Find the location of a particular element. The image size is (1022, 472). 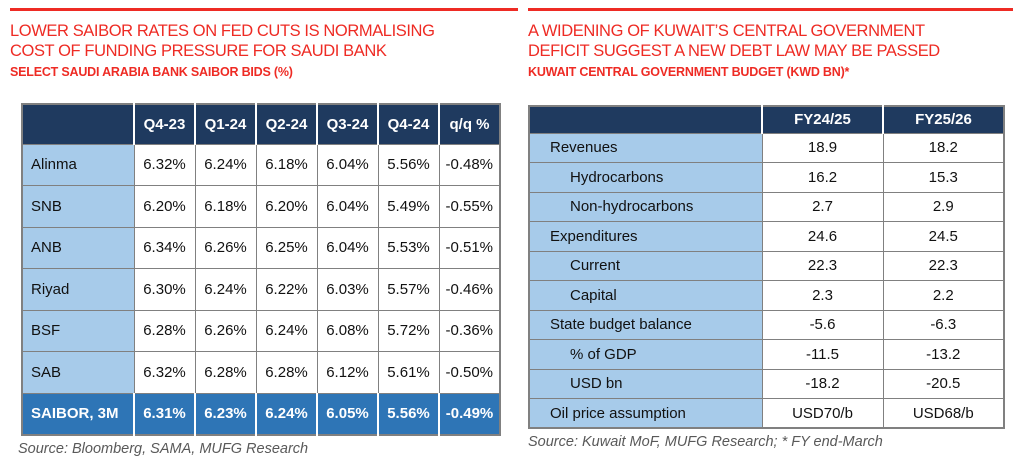

value-cell: -5.6 is located at coordinates (822, 324).